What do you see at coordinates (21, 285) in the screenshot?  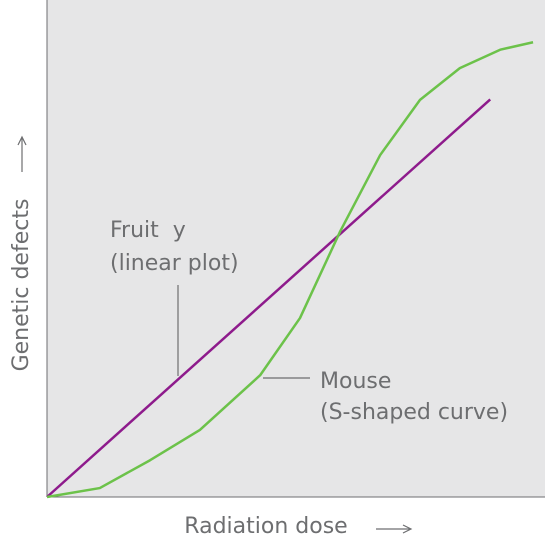 I see `y-axis-label: Genetic defects` at bounding box center [21, 285].